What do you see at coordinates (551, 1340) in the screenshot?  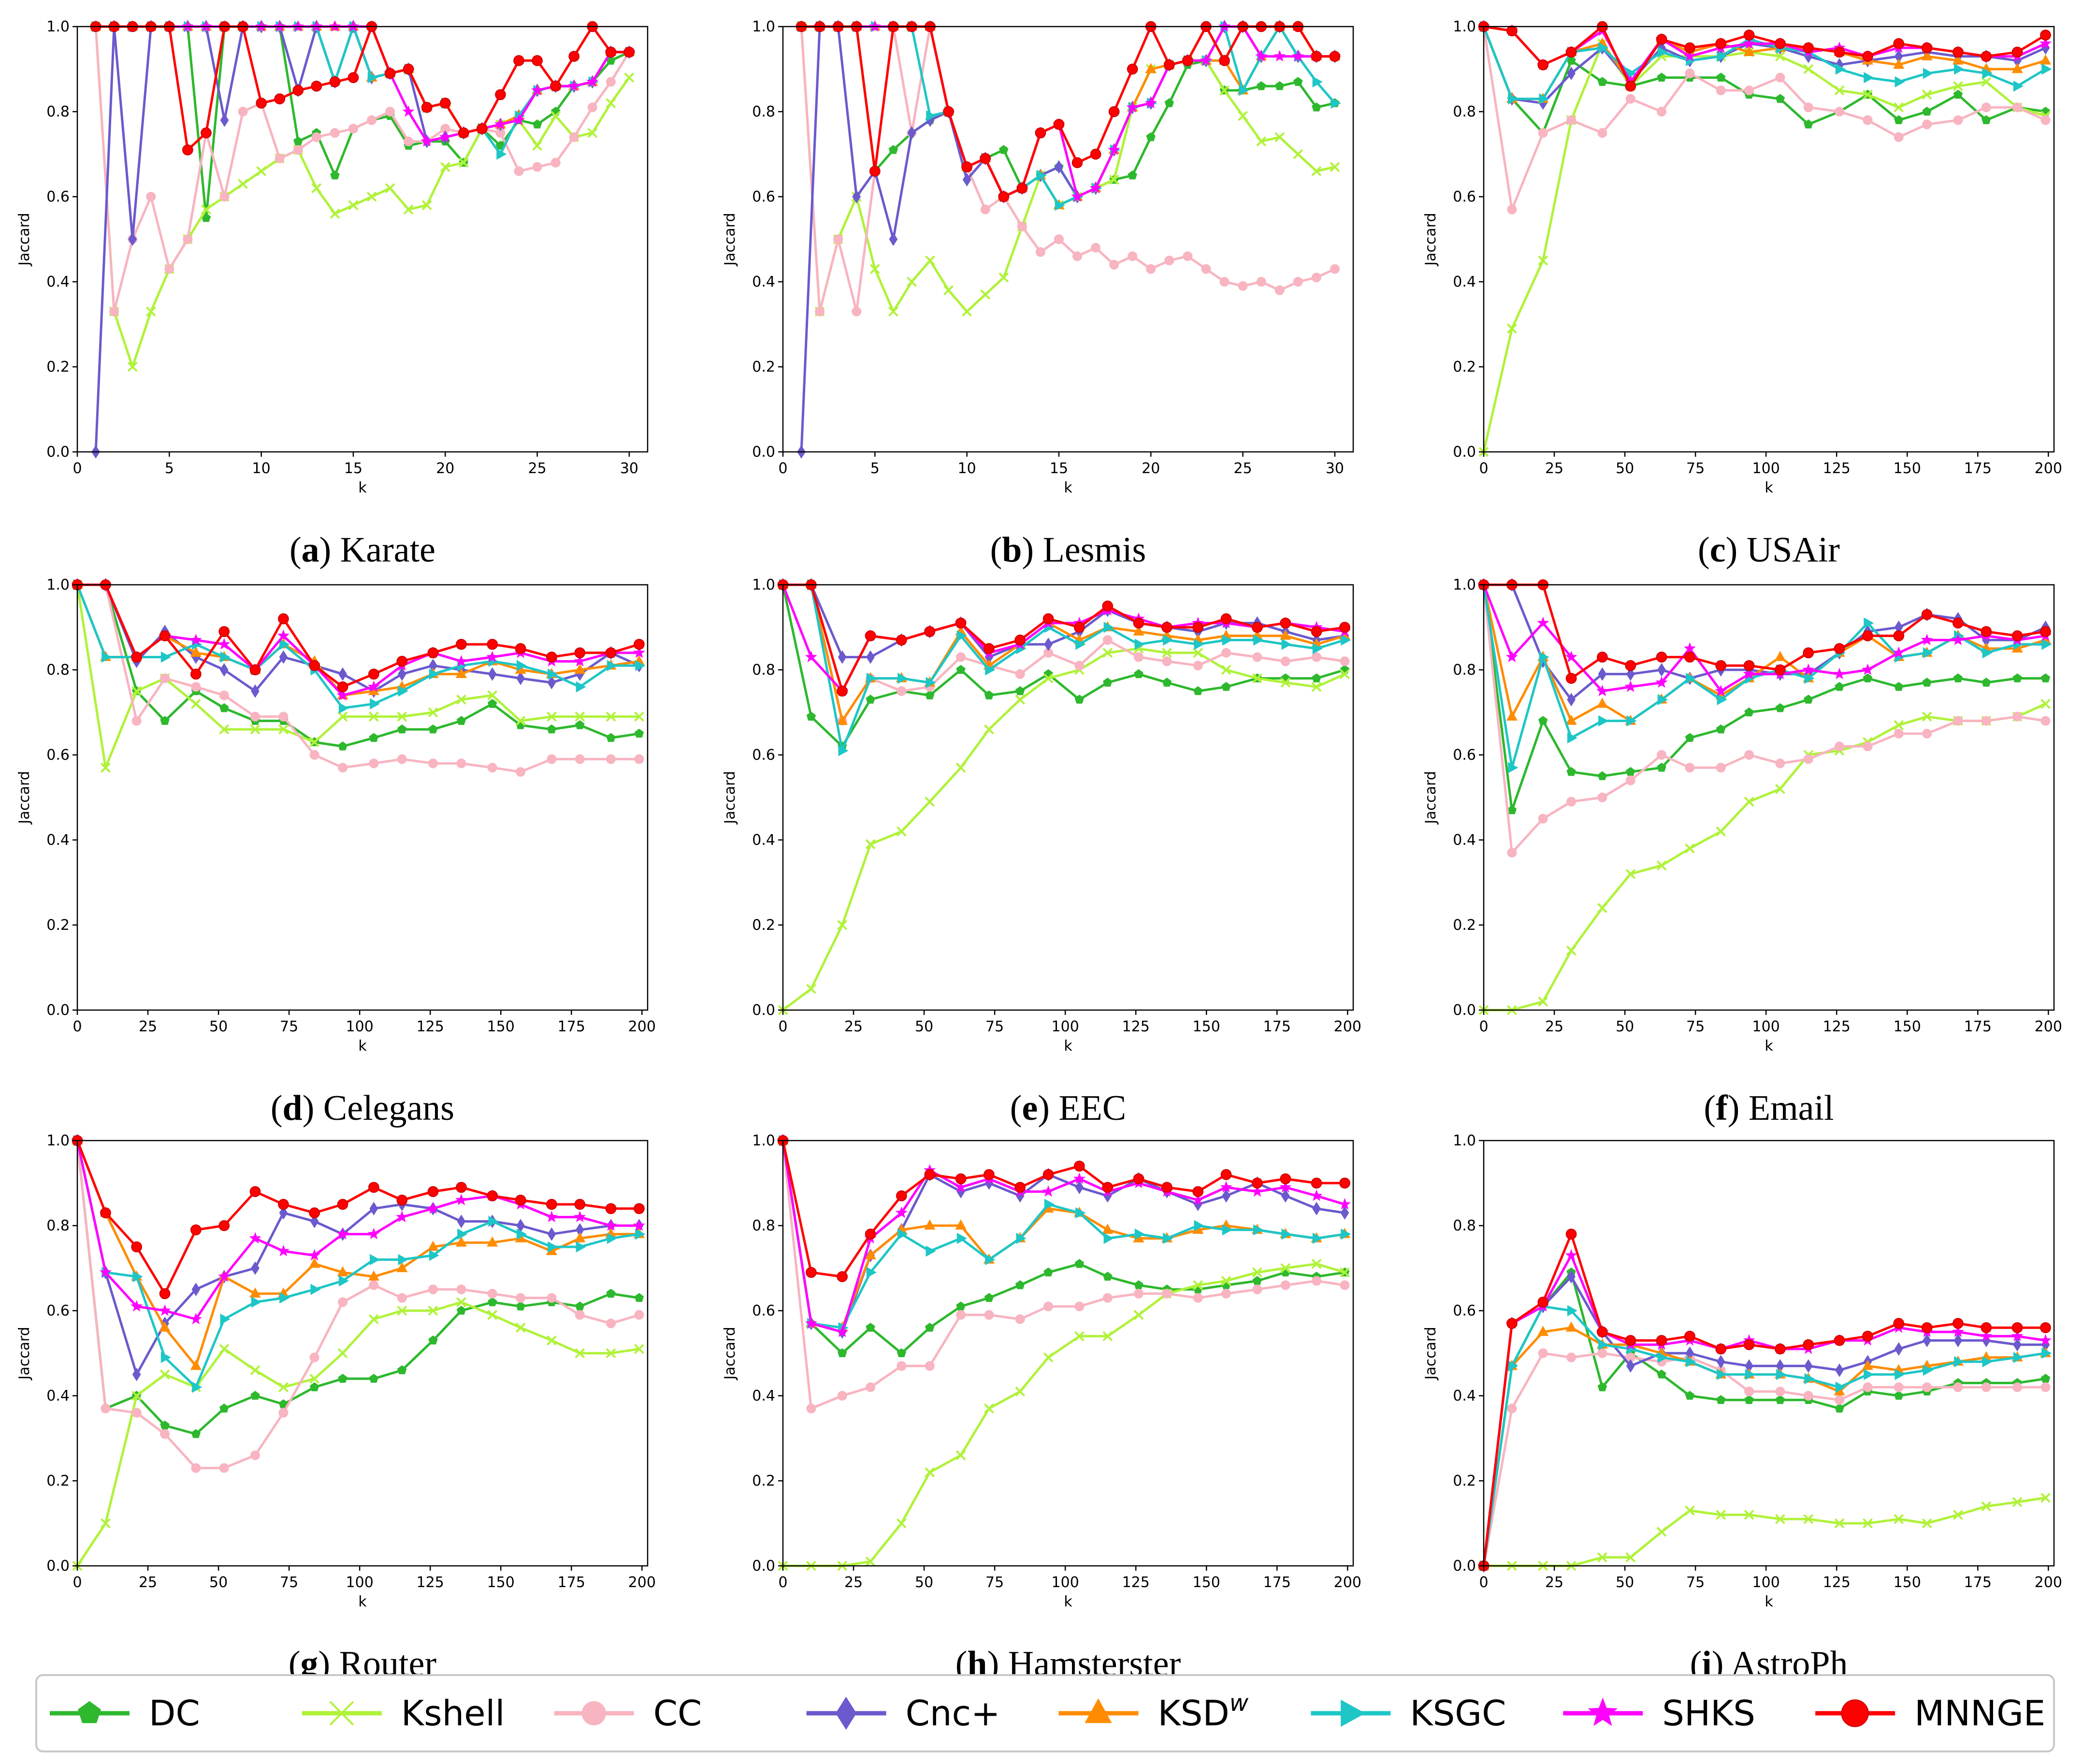 I see `chart-router-series-kshell-point-b` at bounding box center [551, 1340].